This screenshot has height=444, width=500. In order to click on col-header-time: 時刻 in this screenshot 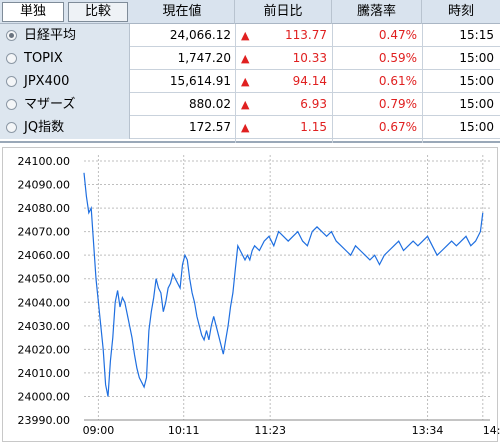, I will do `click(460, 11)`.